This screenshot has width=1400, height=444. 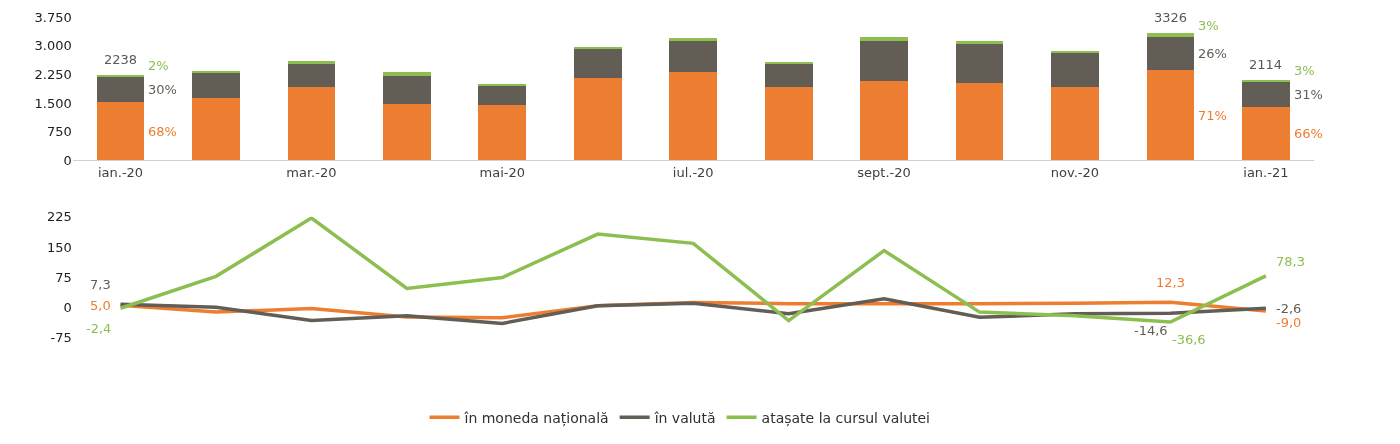 I want to click on annotation: 66%, so click(x=1308, y=133).